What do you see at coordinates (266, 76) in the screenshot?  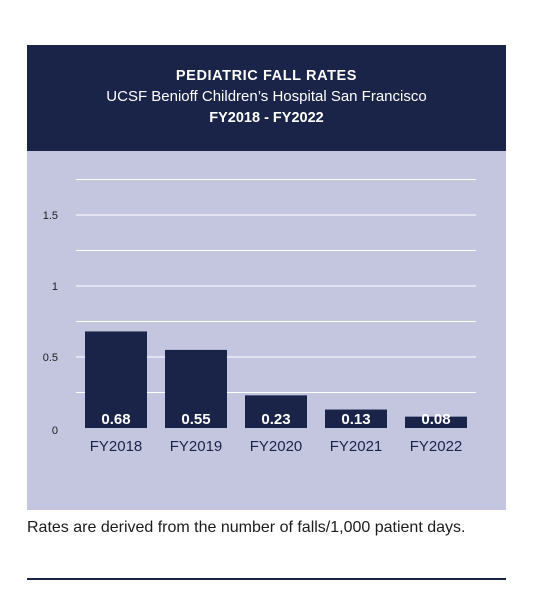 I see `chart-title: PEDIATRIC FALL RATES` at bounding box center [266, 76].